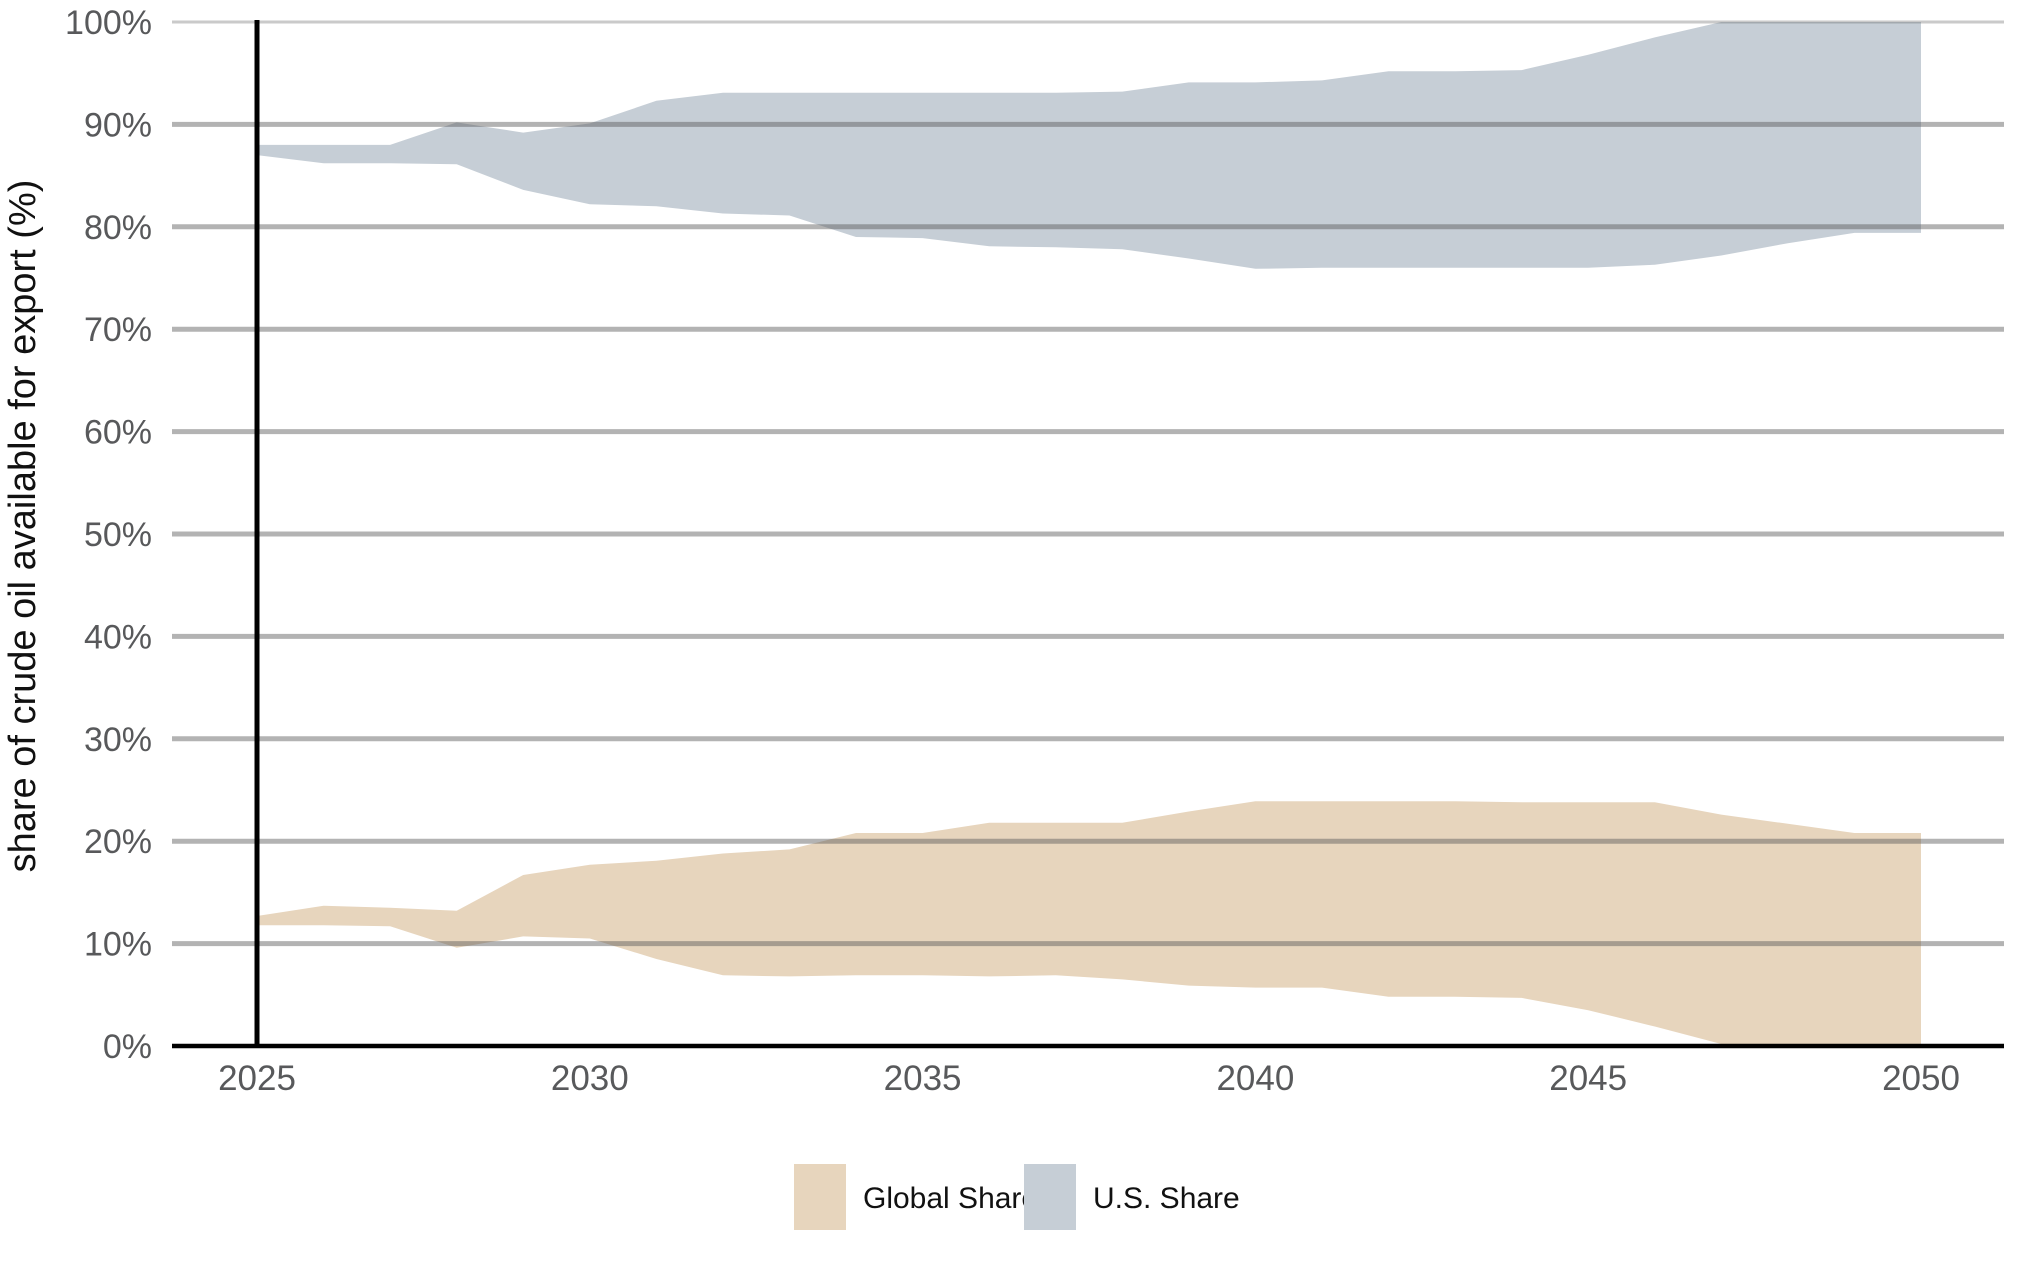 The height and width of the screenshot is (1275, 2025). I want to click on y-tick-label-0: 0%, so click(127, 1047).